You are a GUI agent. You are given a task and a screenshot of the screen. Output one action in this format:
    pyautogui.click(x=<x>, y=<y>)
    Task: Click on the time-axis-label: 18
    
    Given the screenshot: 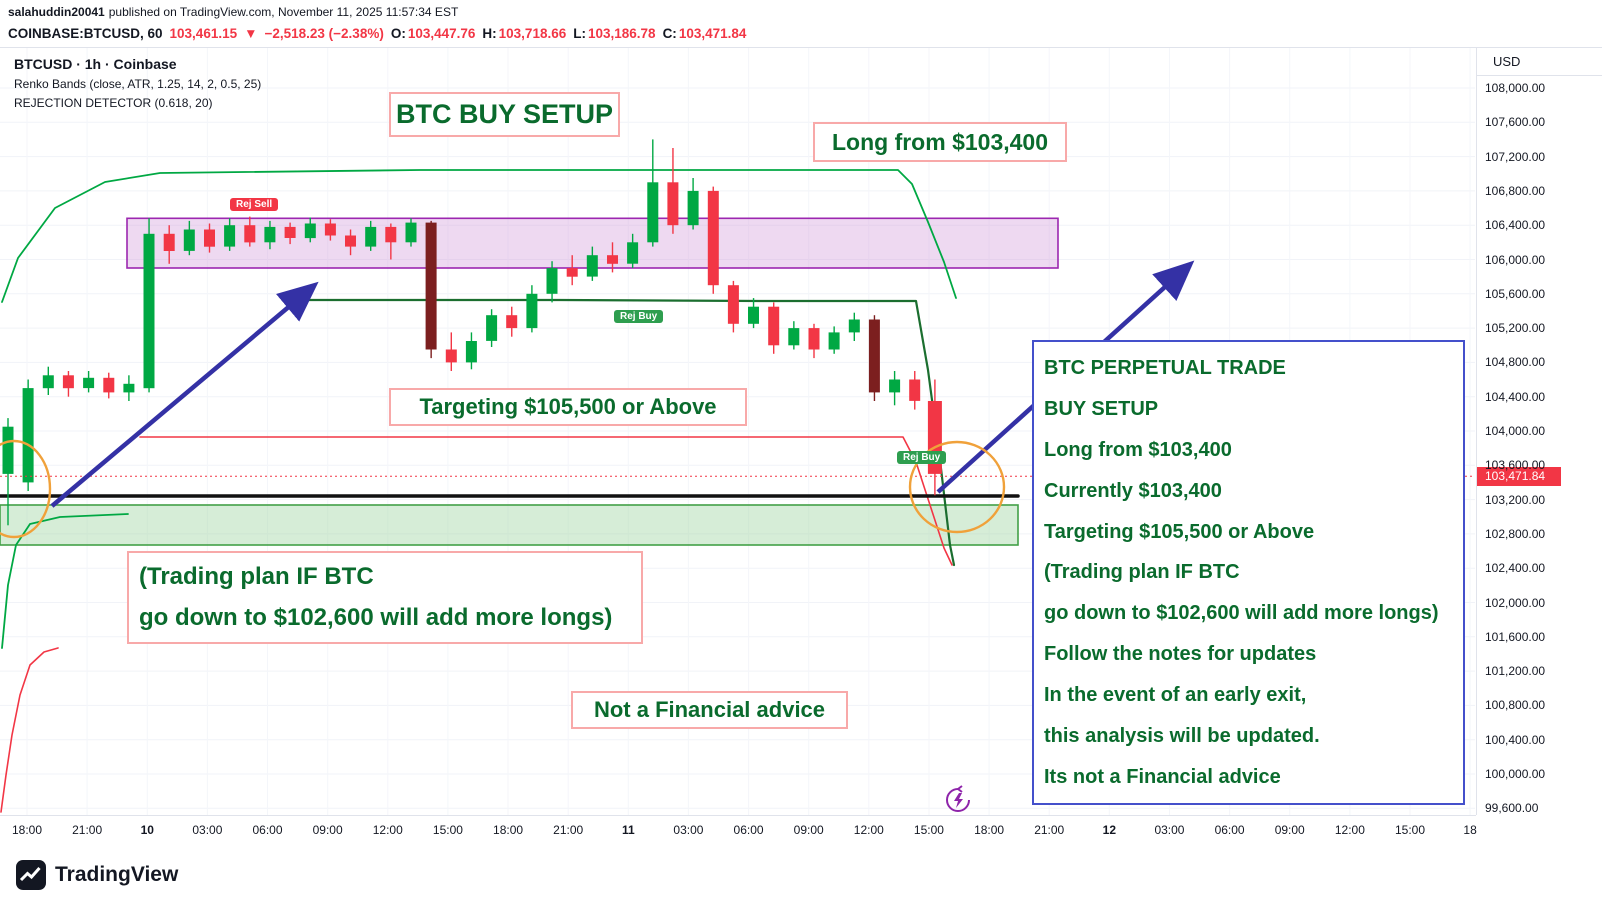 What is the action you would take?
    pyautogui.click(x=1470, y=830)
    